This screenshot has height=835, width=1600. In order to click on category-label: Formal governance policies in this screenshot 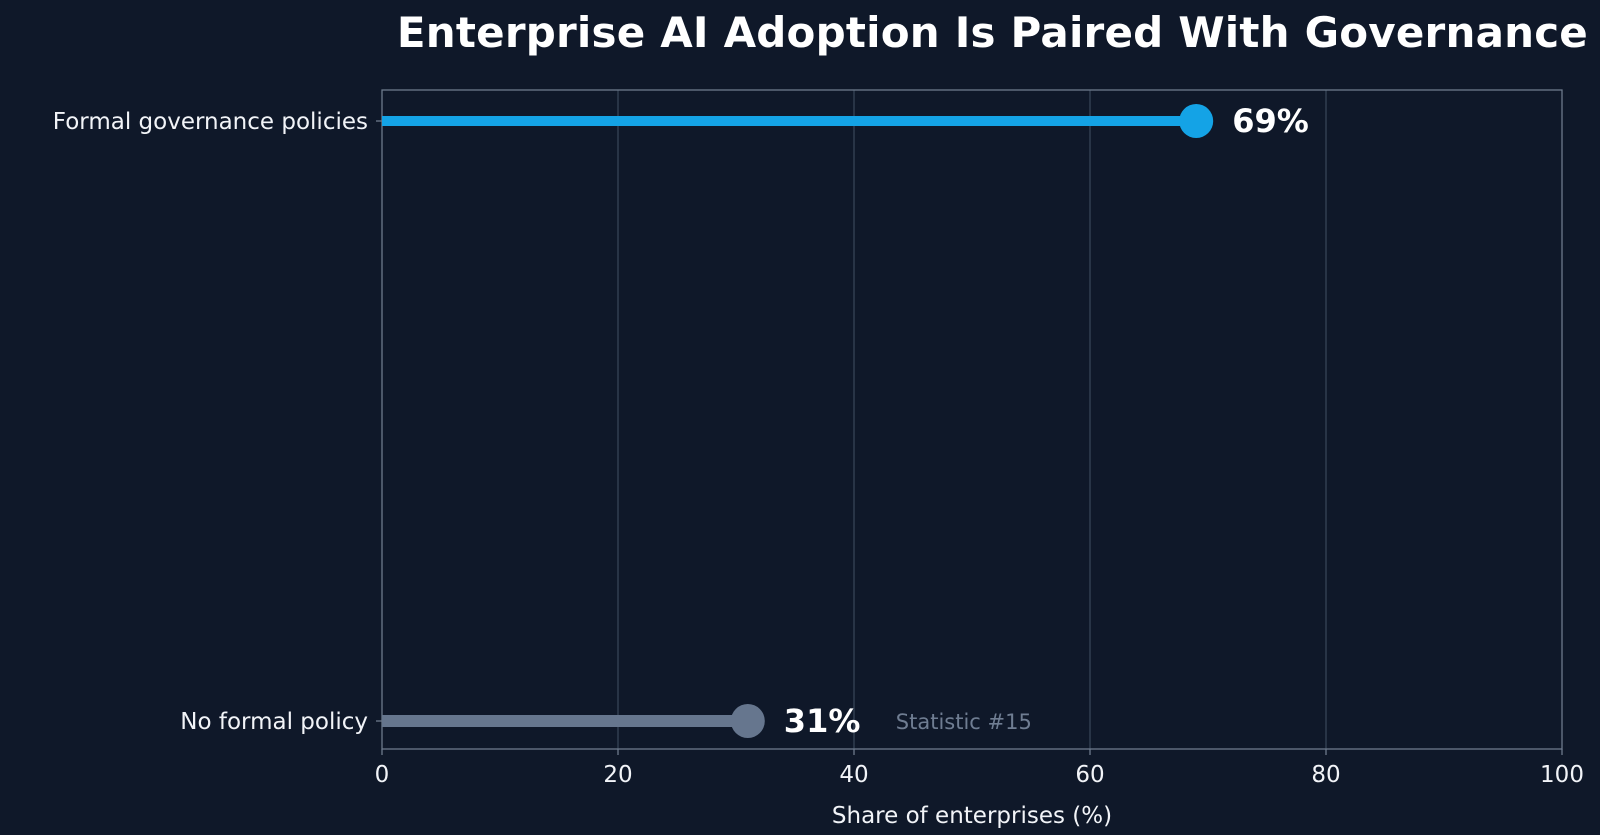, I will do `click(210, 122)`.